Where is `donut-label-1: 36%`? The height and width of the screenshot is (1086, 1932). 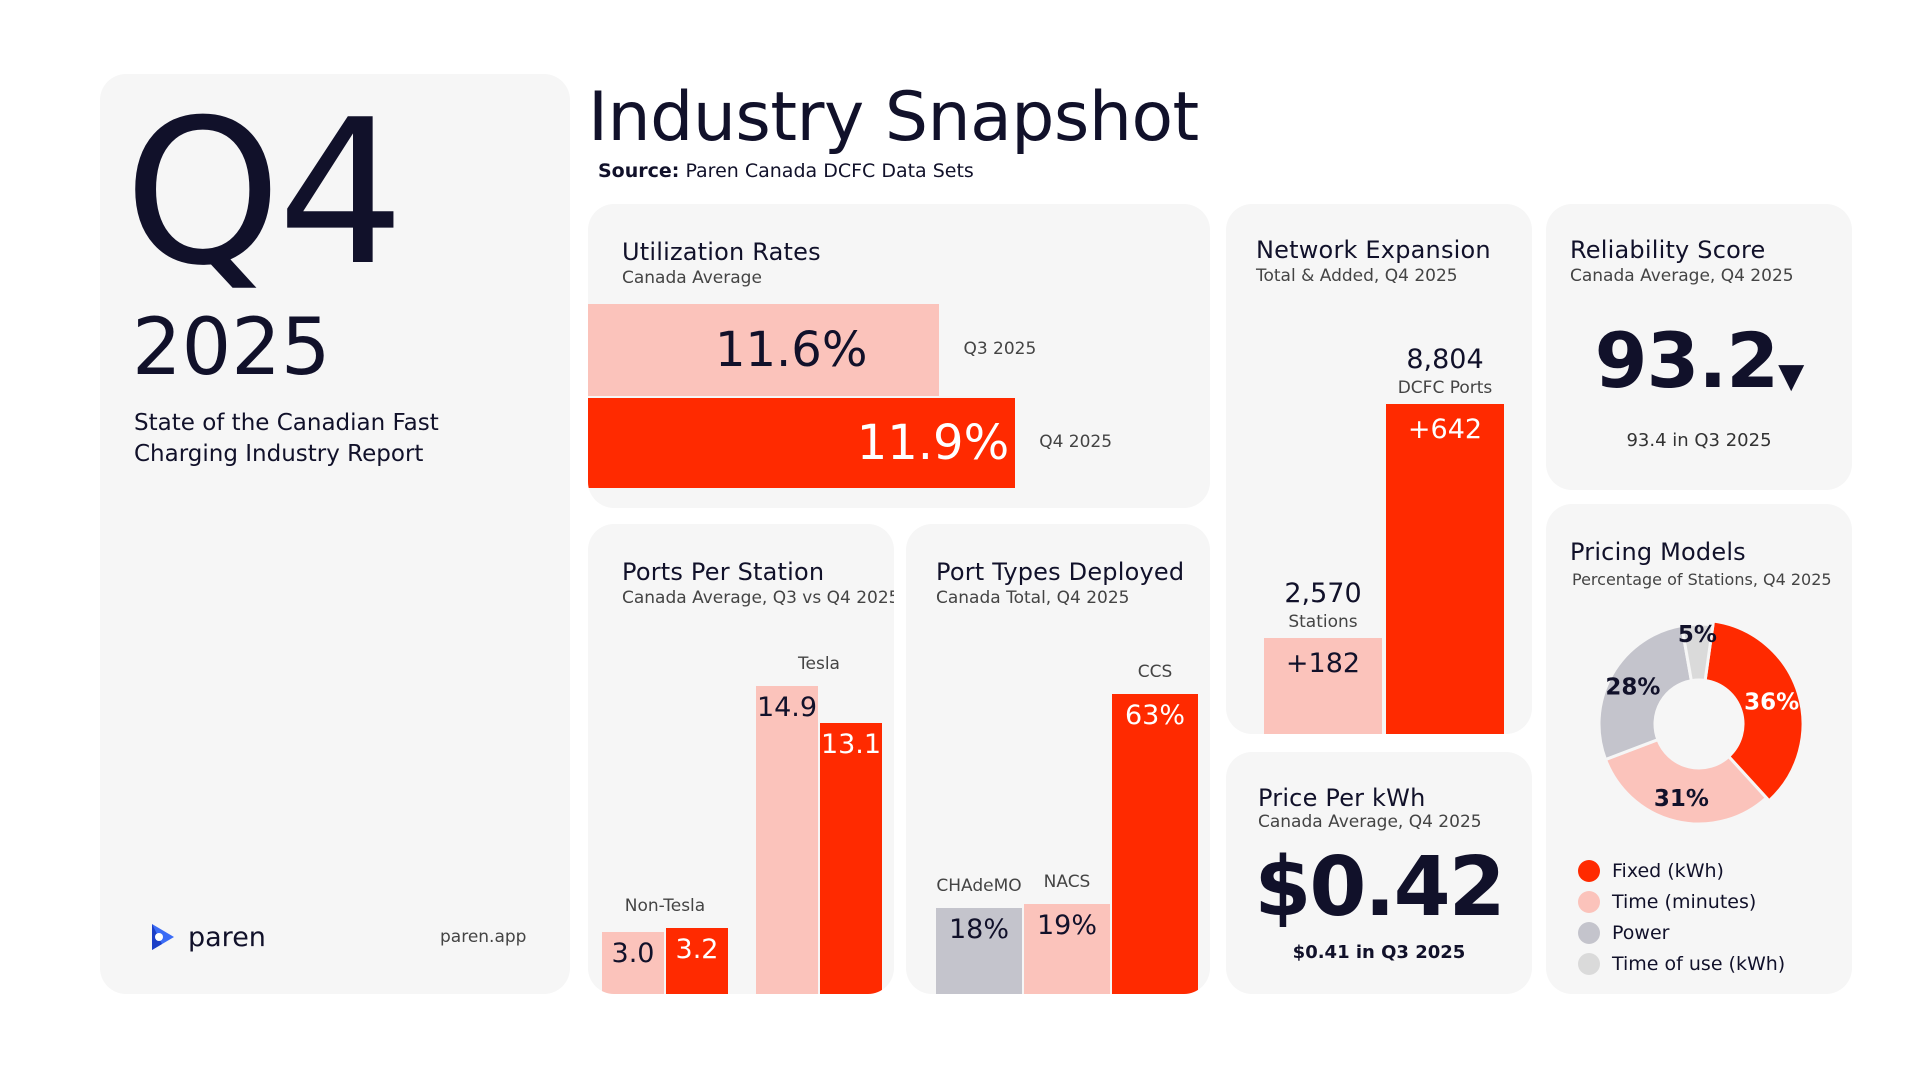
donut-label-1: 36% is located at coordinates (1771, 703).